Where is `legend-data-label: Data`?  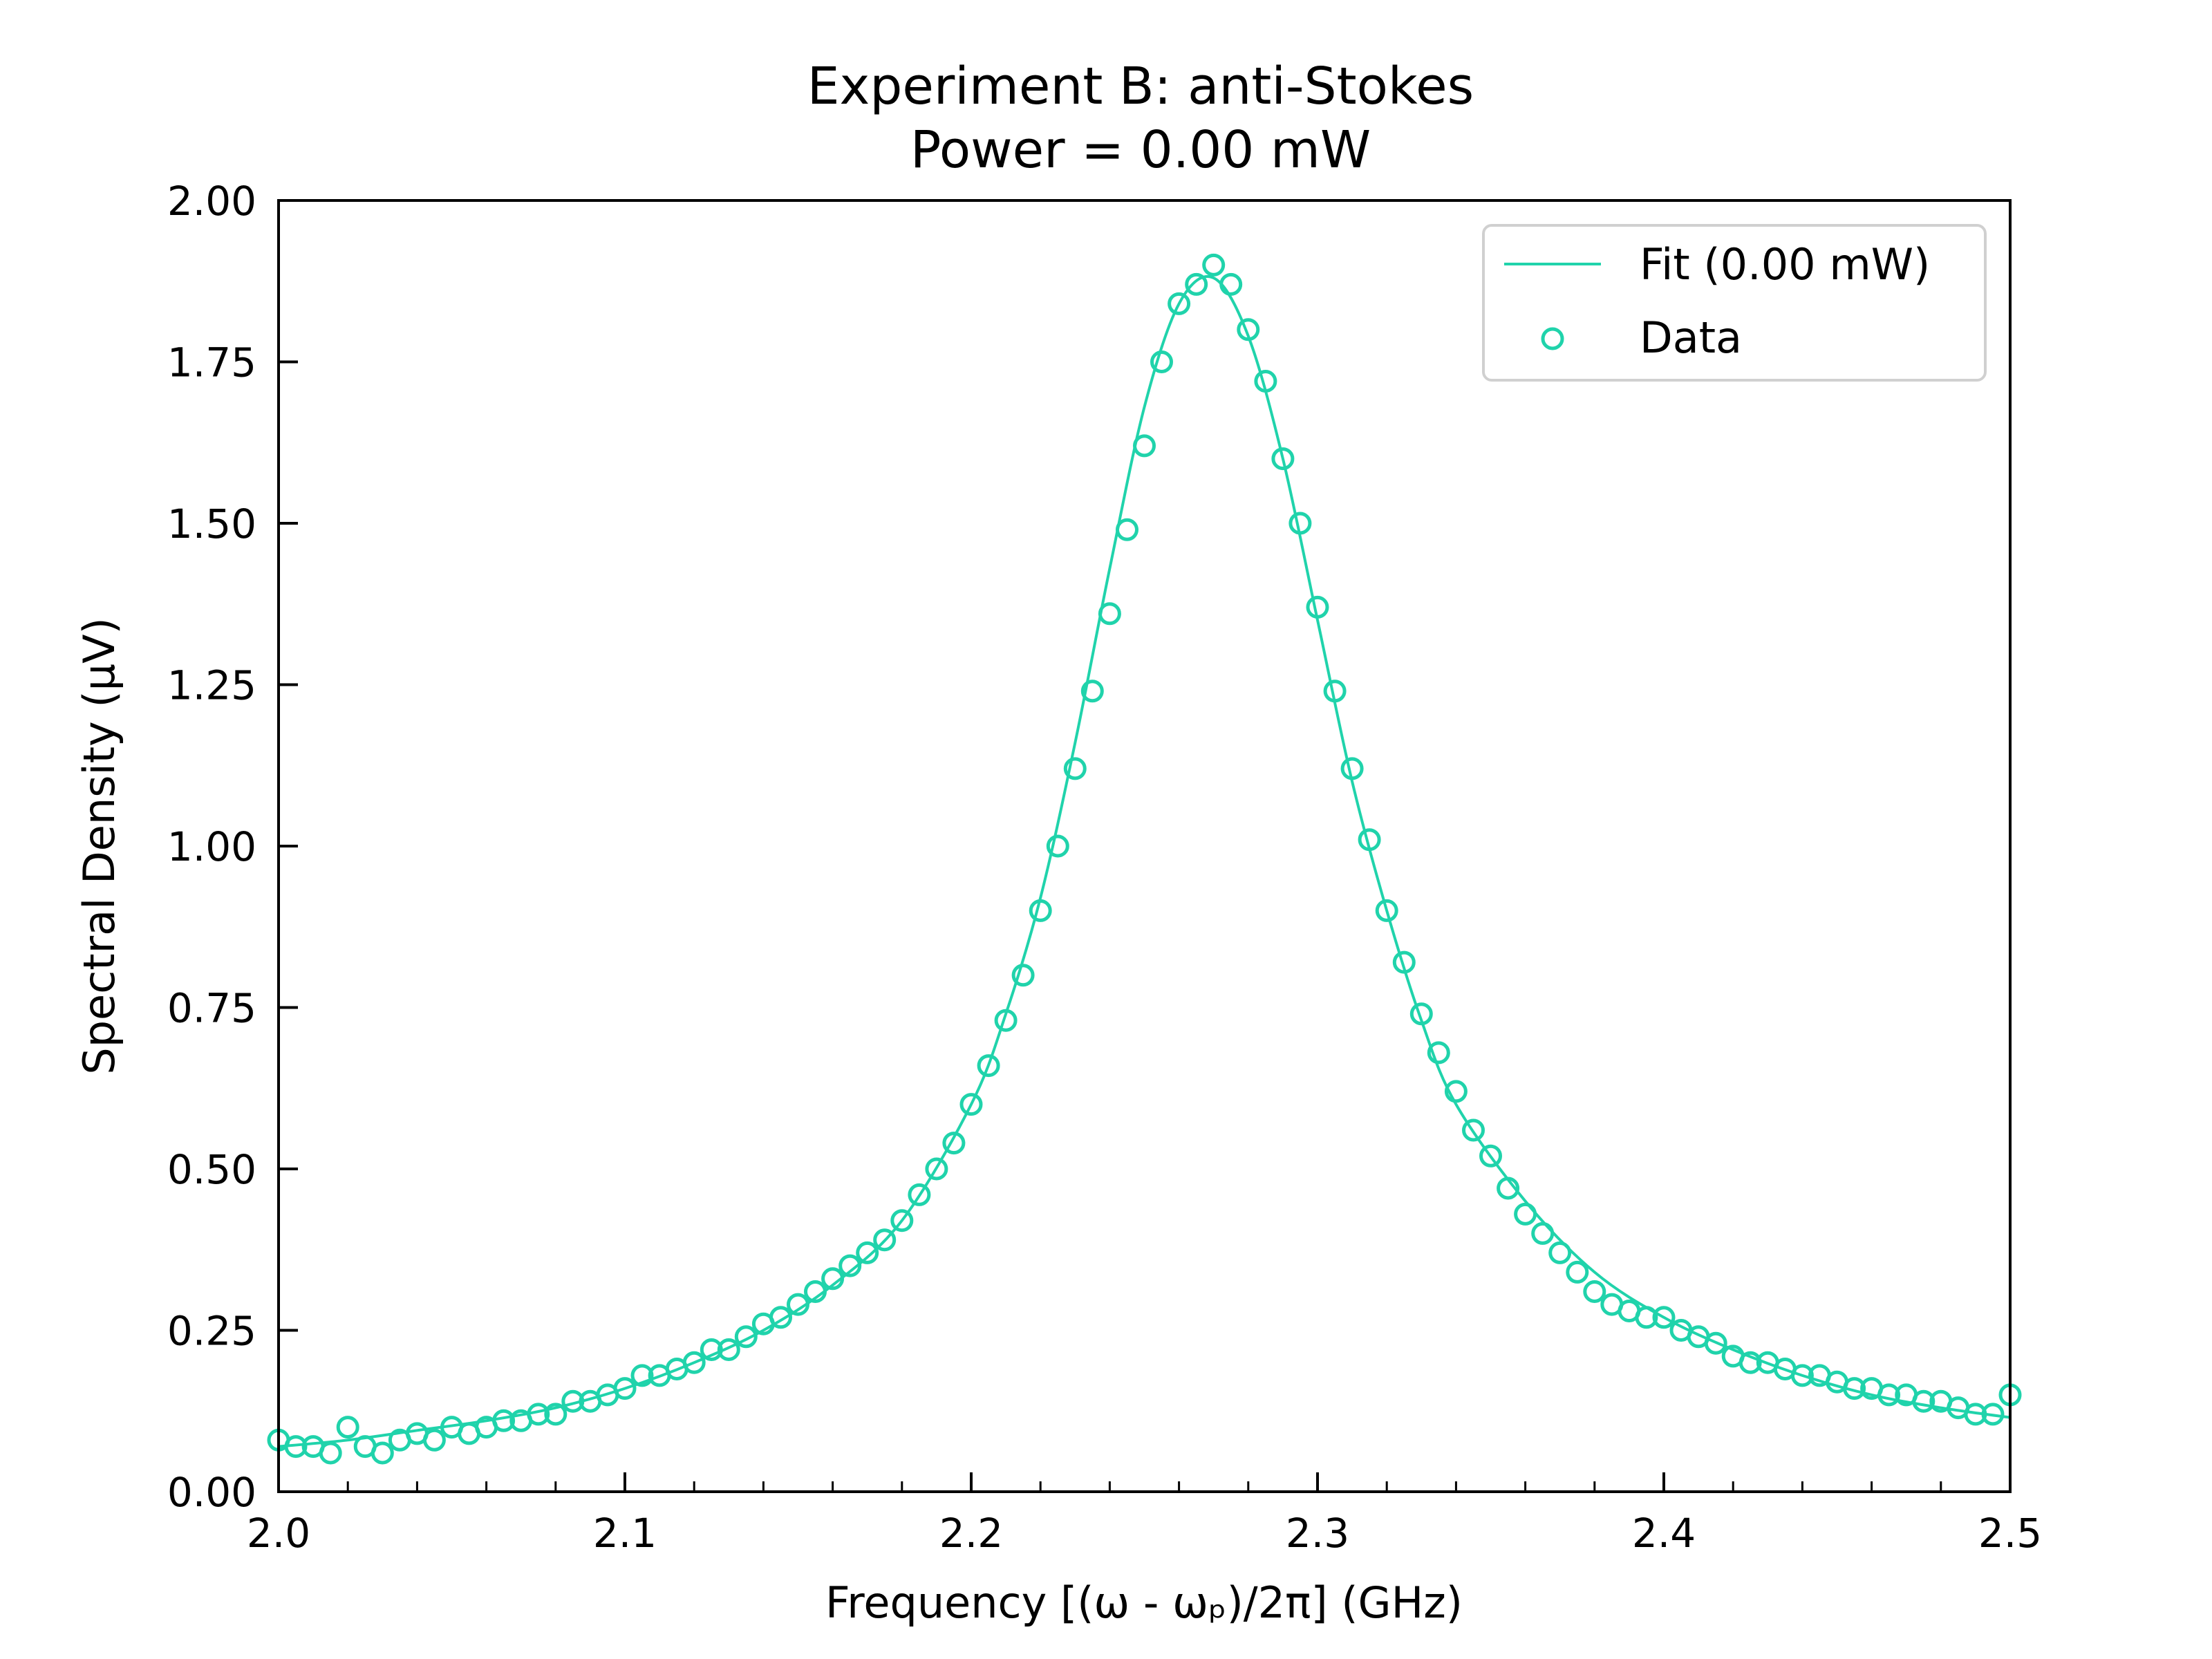 legend-data-label: Data is located at coordinates (1691, 337).